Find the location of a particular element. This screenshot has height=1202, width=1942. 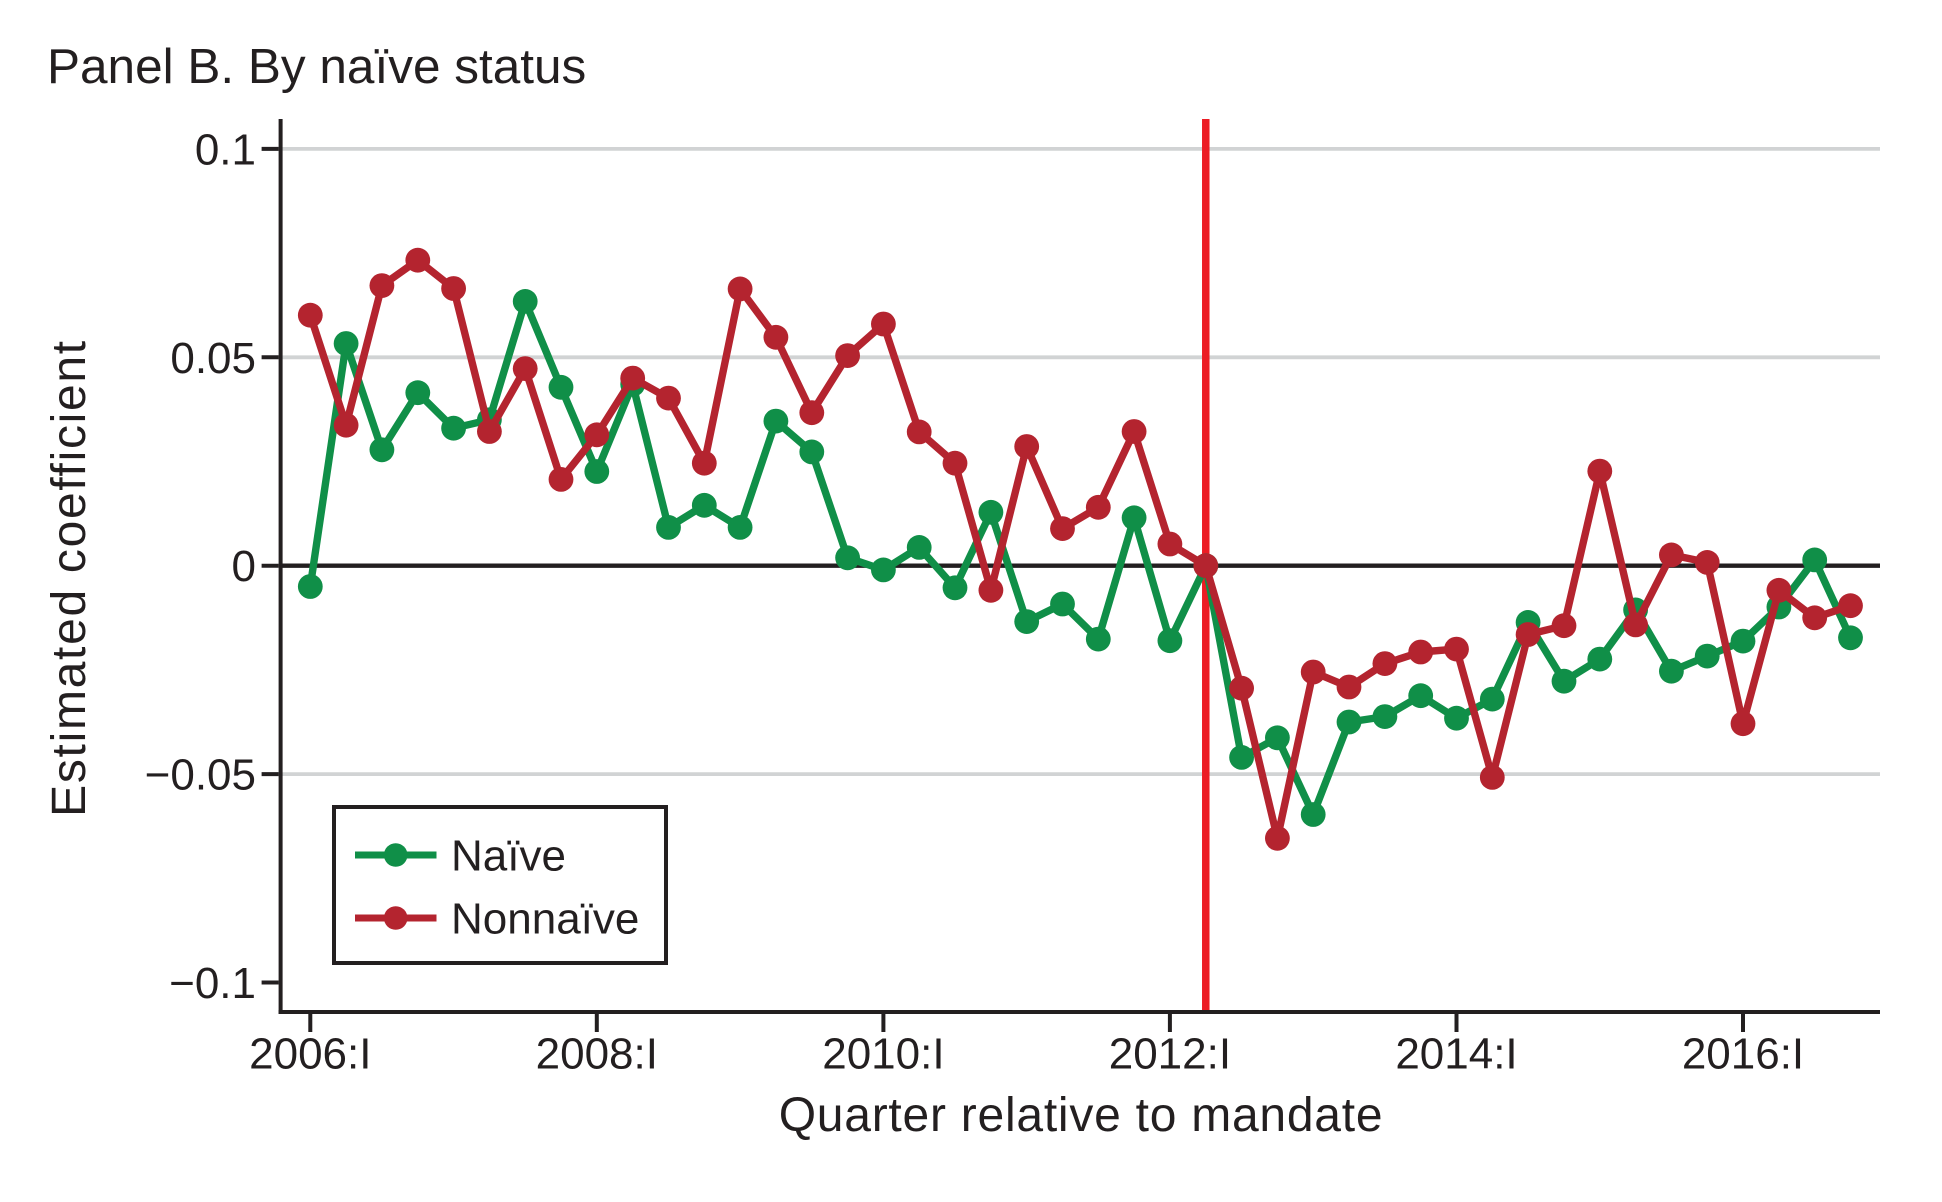

svg-text: −0.05 is located at coordinates (200, 775).